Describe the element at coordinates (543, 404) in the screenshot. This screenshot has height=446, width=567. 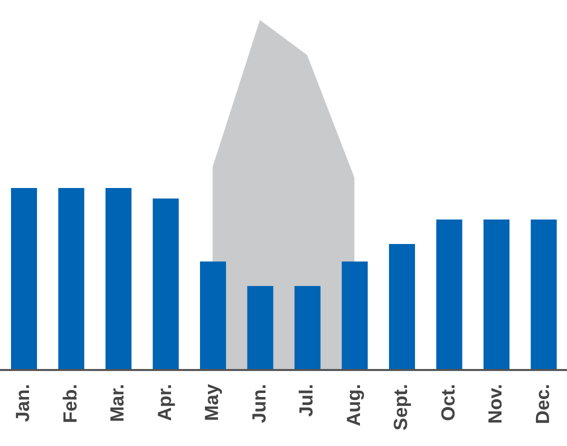
I see `x-tick-label: Dec.` at that location.